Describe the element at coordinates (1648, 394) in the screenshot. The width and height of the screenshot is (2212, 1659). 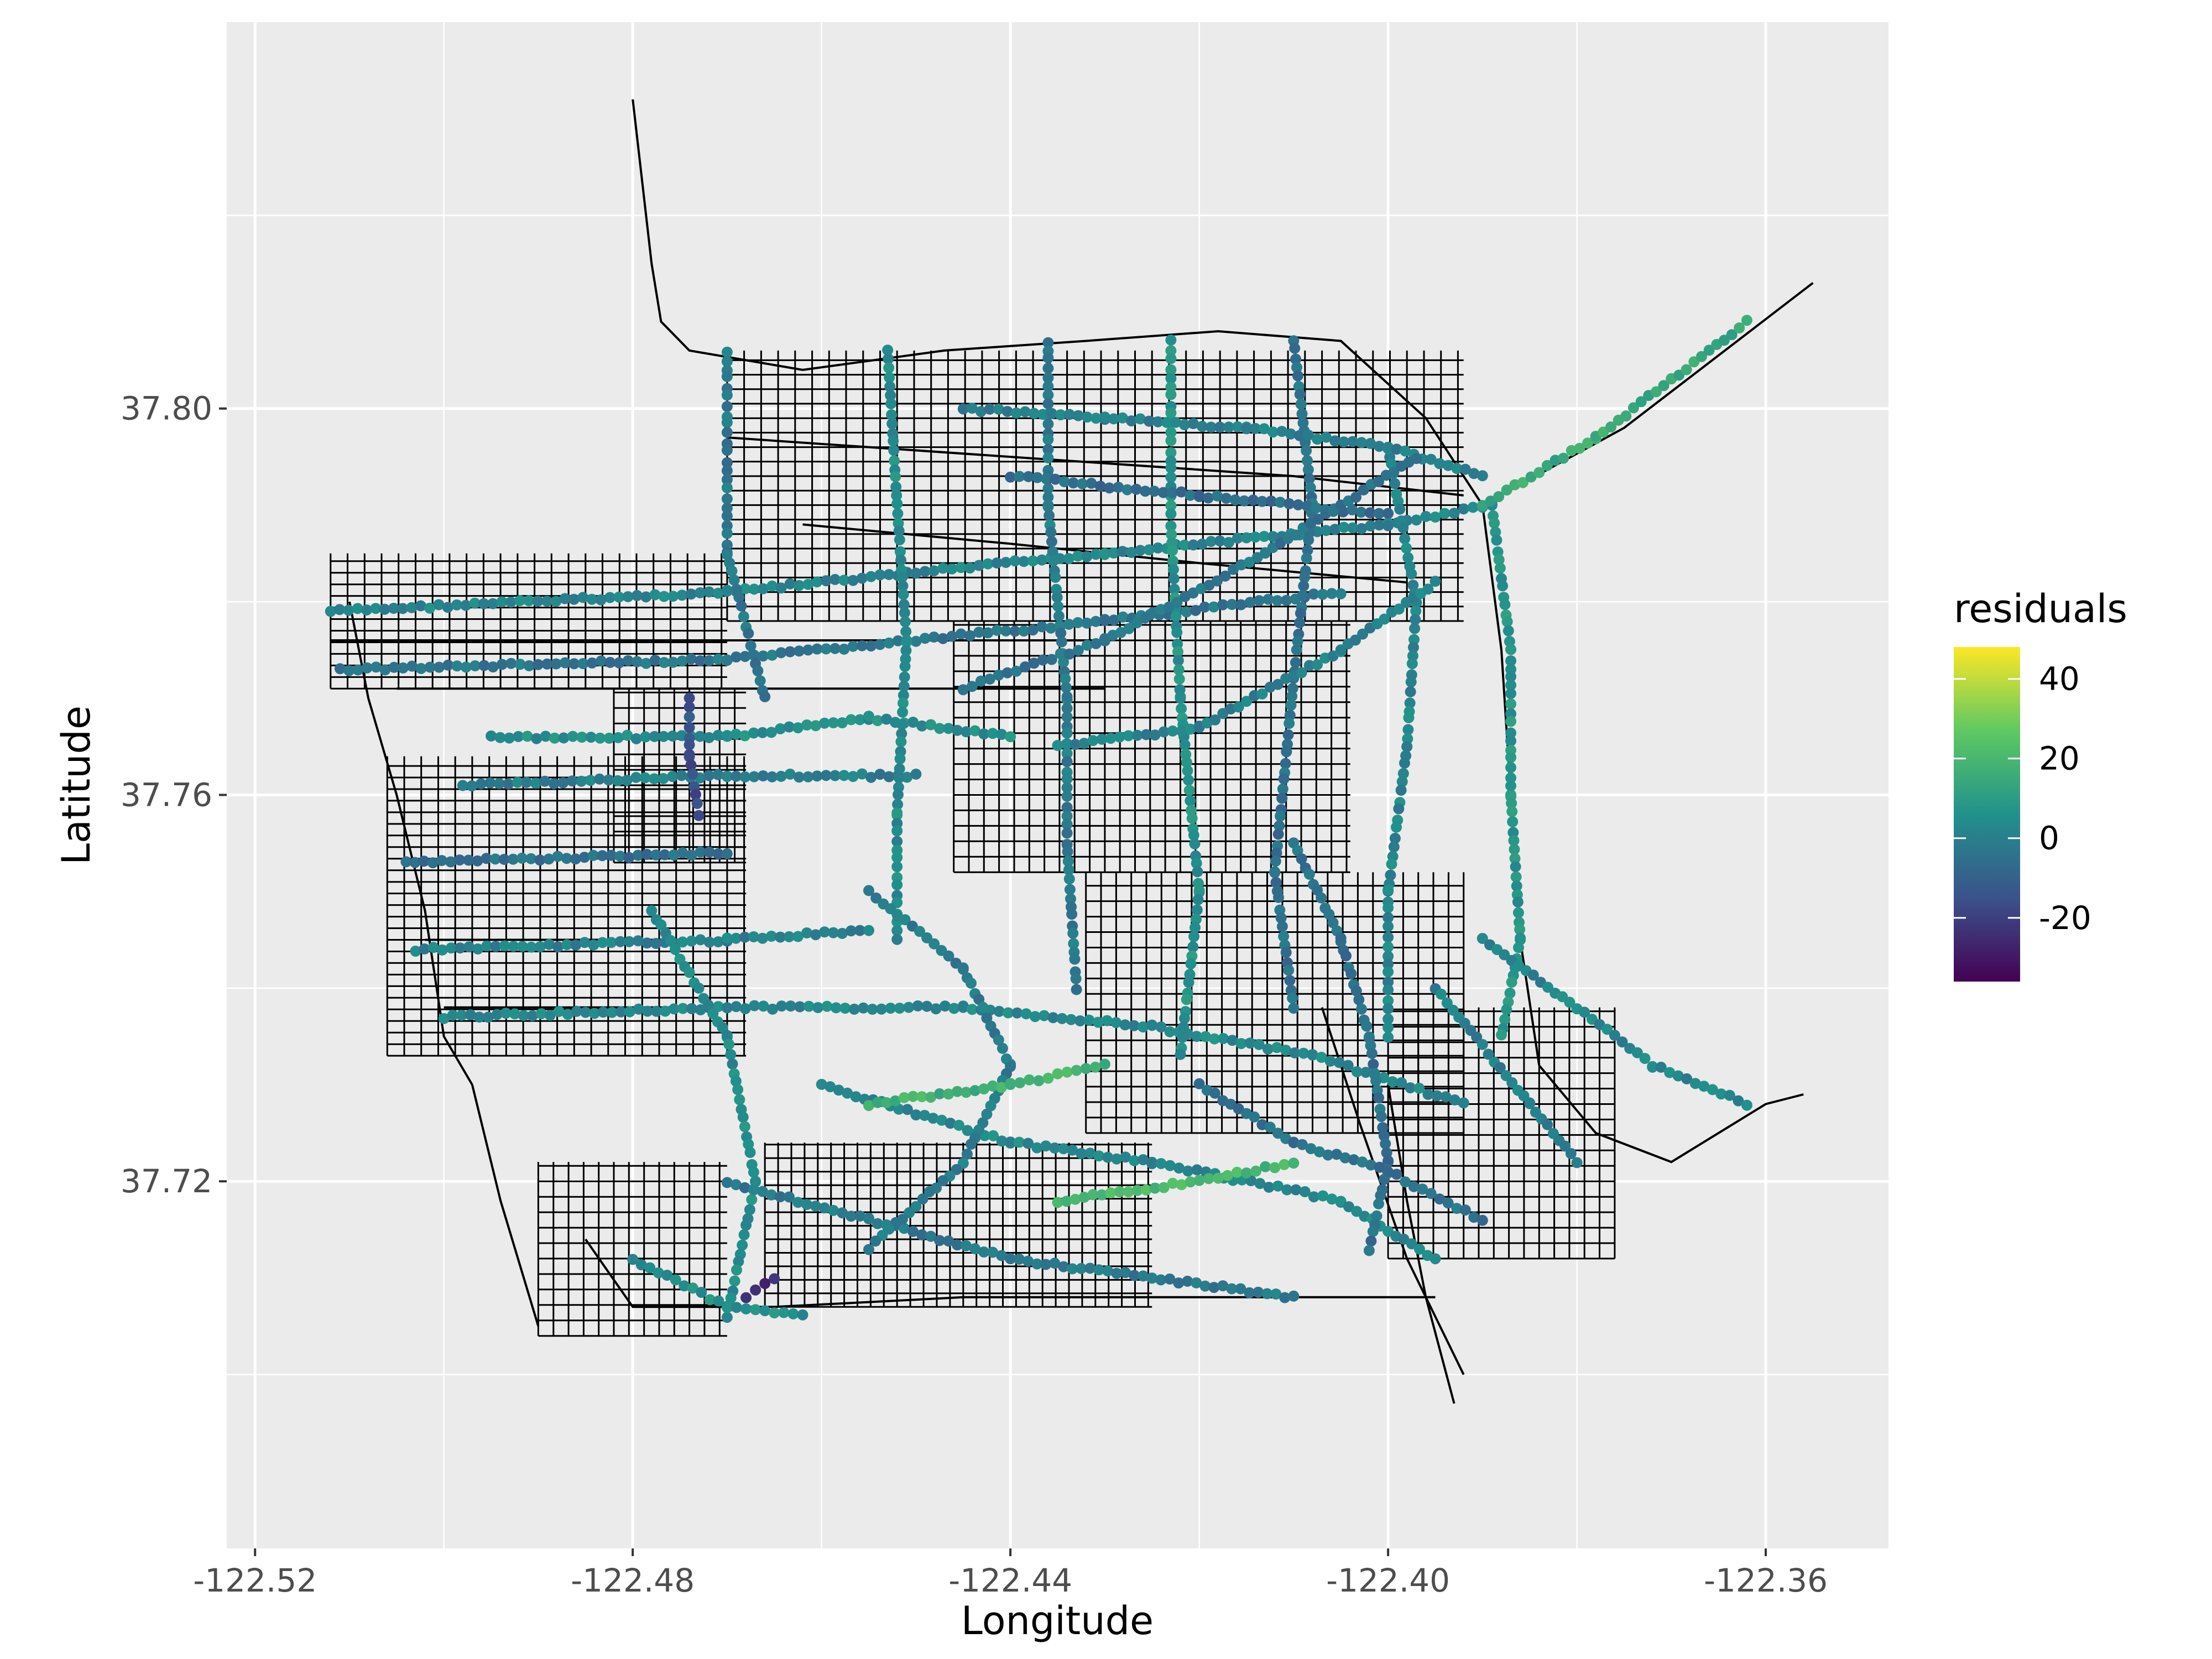
I see `street-line` at that location.